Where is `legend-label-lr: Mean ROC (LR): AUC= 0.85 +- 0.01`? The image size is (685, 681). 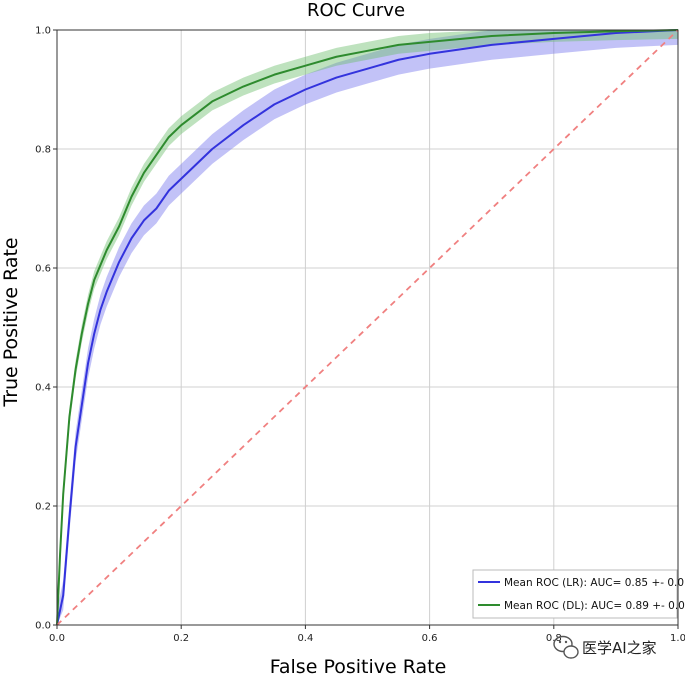
legend-label-lr: Mean ROC (LR): AUC= 0.85 +- 0.01 is located at coordinates (594, 583).